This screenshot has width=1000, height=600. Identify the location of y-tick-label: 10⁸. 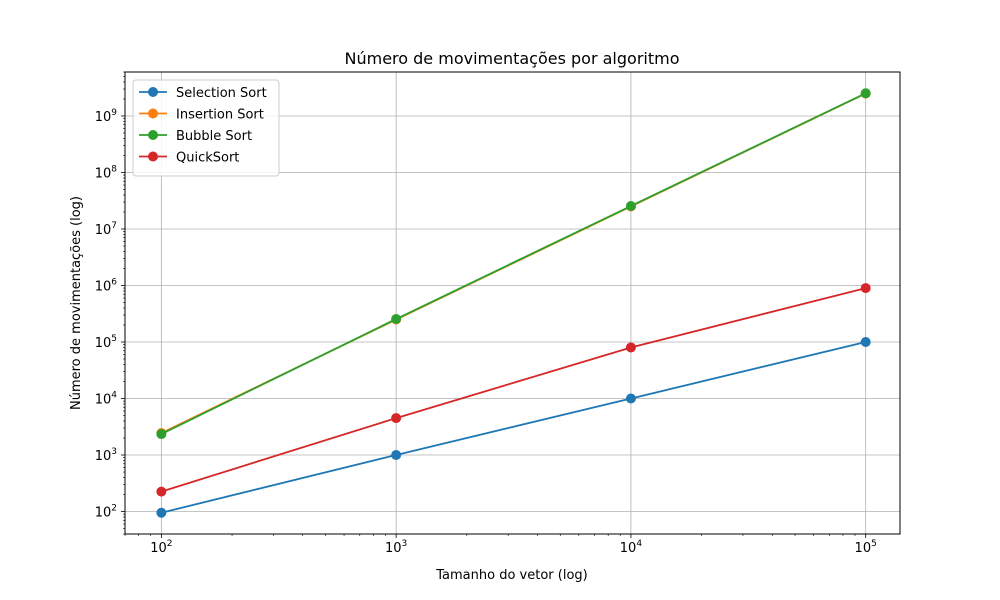
(106, 172).